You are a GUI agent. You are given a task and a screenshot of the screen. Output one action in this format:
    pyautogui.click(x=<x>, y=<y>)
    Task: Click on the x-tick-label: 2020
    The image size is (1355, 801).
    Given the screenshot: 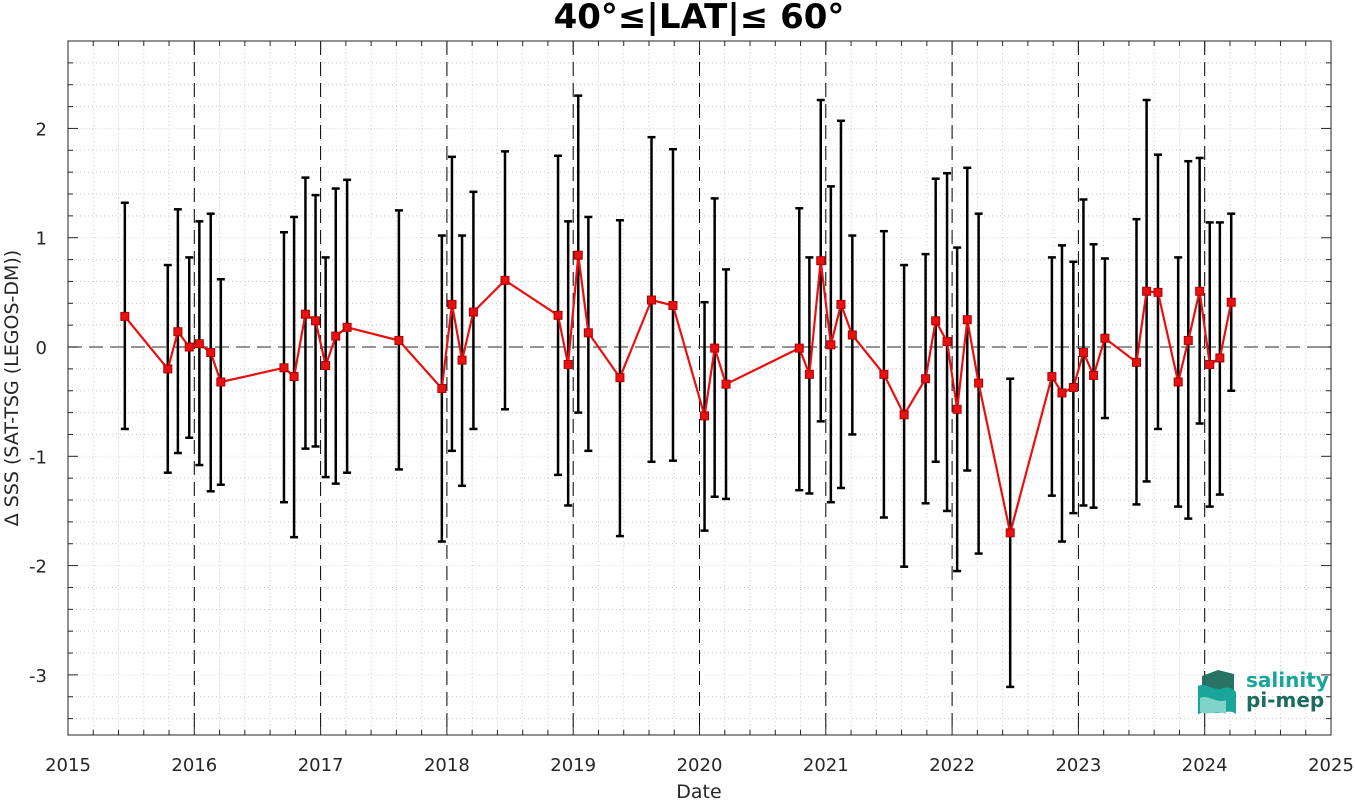 What is the action you would take?
    pyautogui.click(x=700, y=765)
    